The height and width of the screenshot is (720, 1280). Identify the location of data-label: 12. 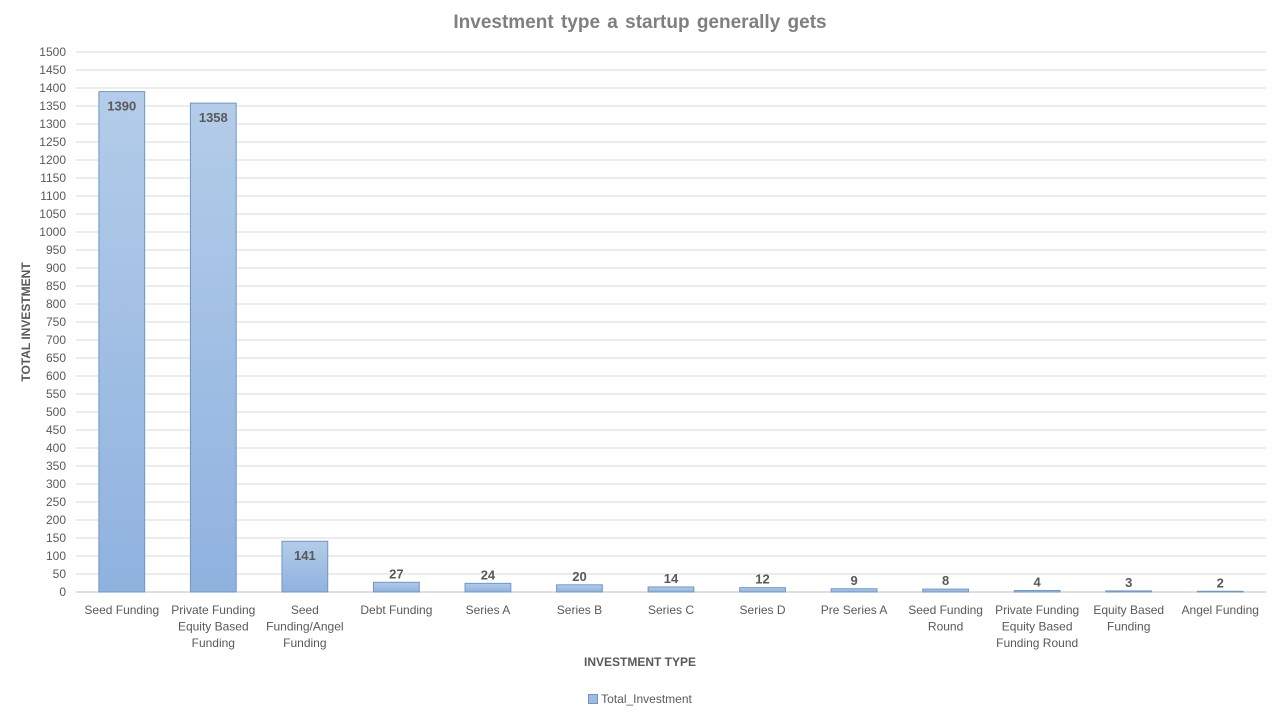
(762, 579).